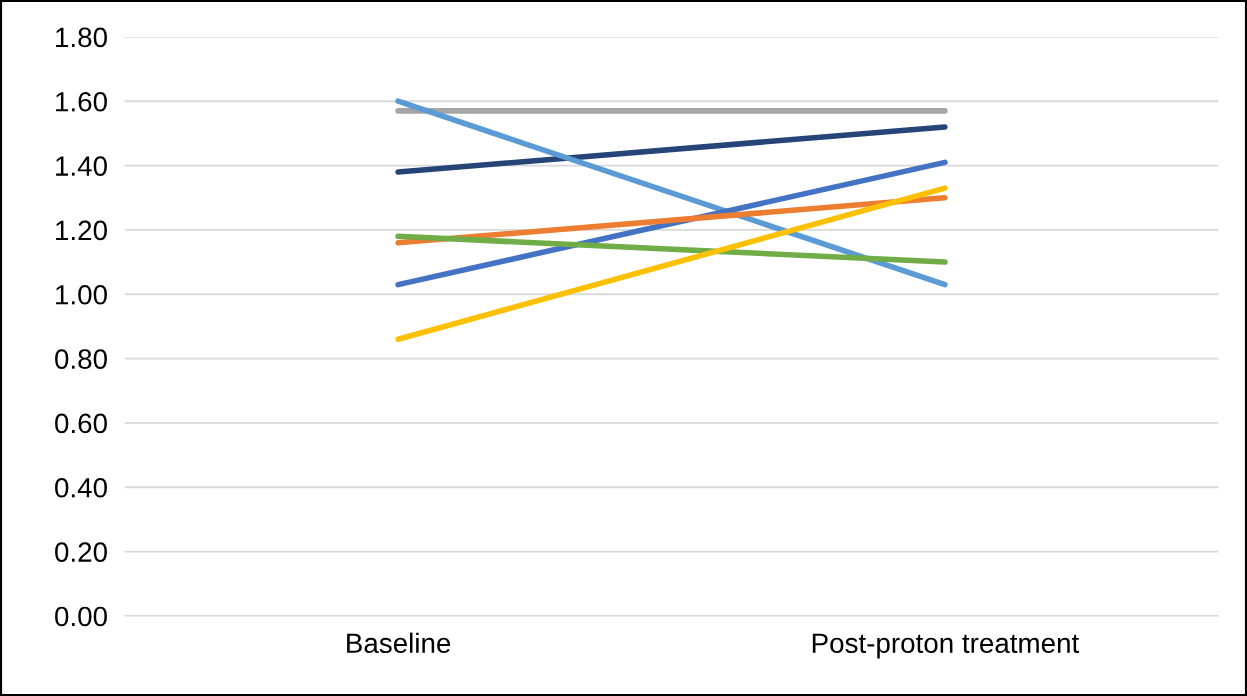  I want to click on x-tick-label: Baseline, so click(399, 643).